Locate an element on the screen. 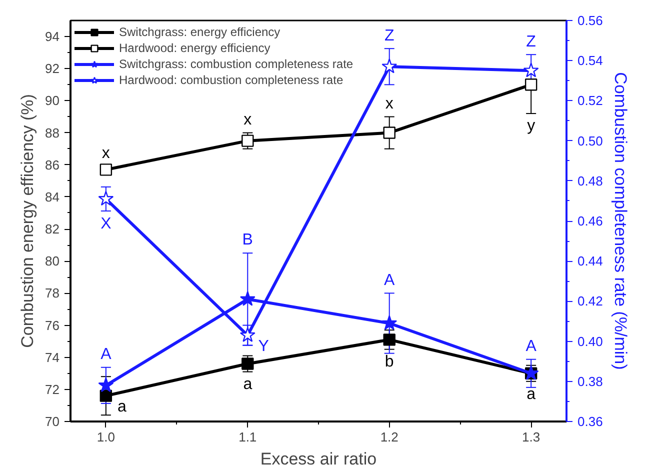 This screenshot has width=646, height=476. y-tick-label: 86 is located at coordinates (52, 164).